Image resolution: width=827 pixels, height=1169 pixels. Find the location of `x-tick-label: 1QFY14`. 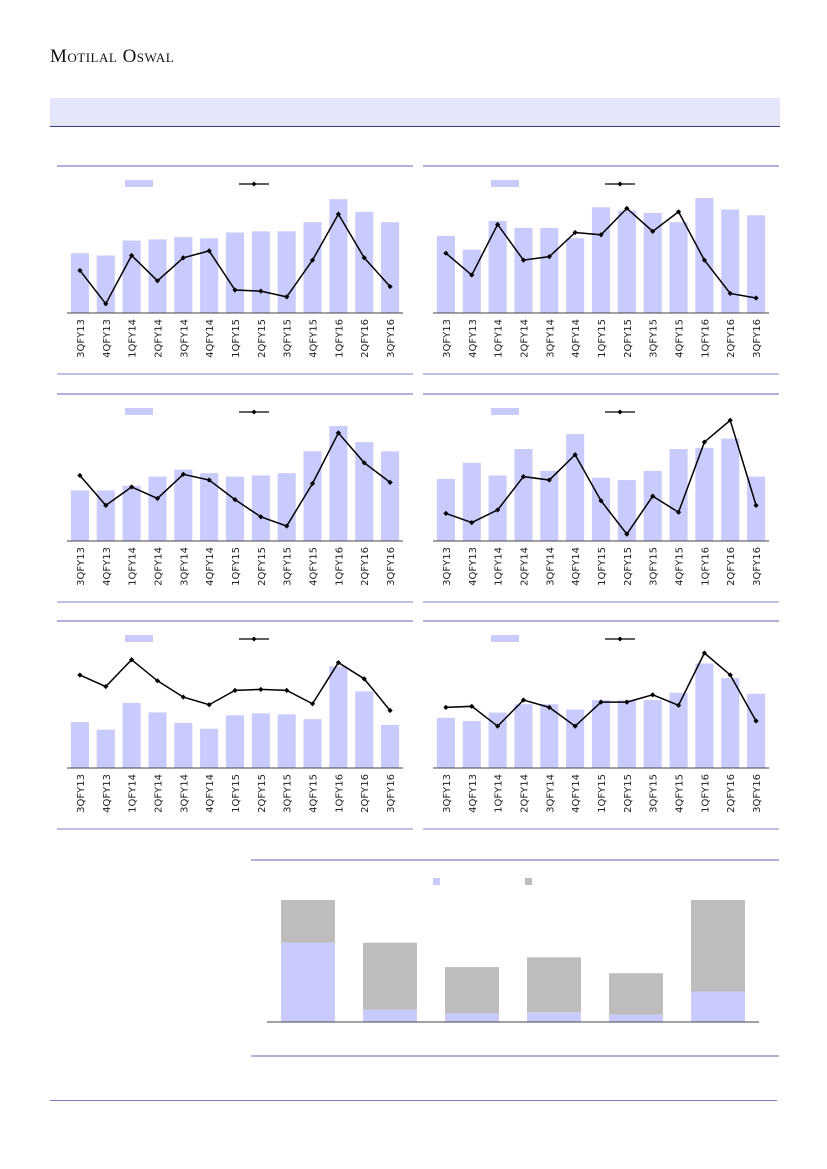

x-tick-label: 1QFY14 is located at coordinates (133, 566).